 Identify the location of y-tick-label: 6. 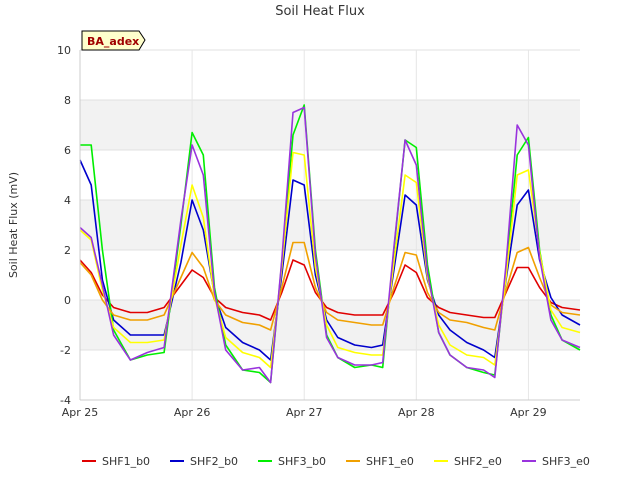
(67, 150).